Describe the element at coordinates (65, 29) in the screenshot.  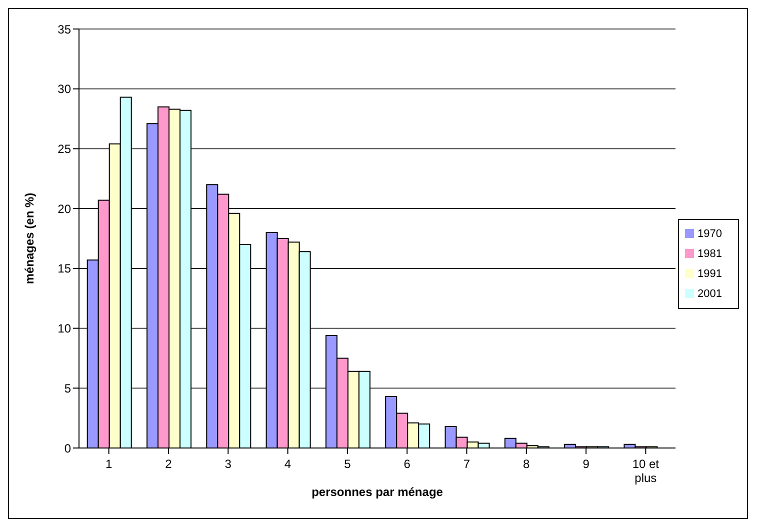
I see `y-tick-label: 35` at that location.